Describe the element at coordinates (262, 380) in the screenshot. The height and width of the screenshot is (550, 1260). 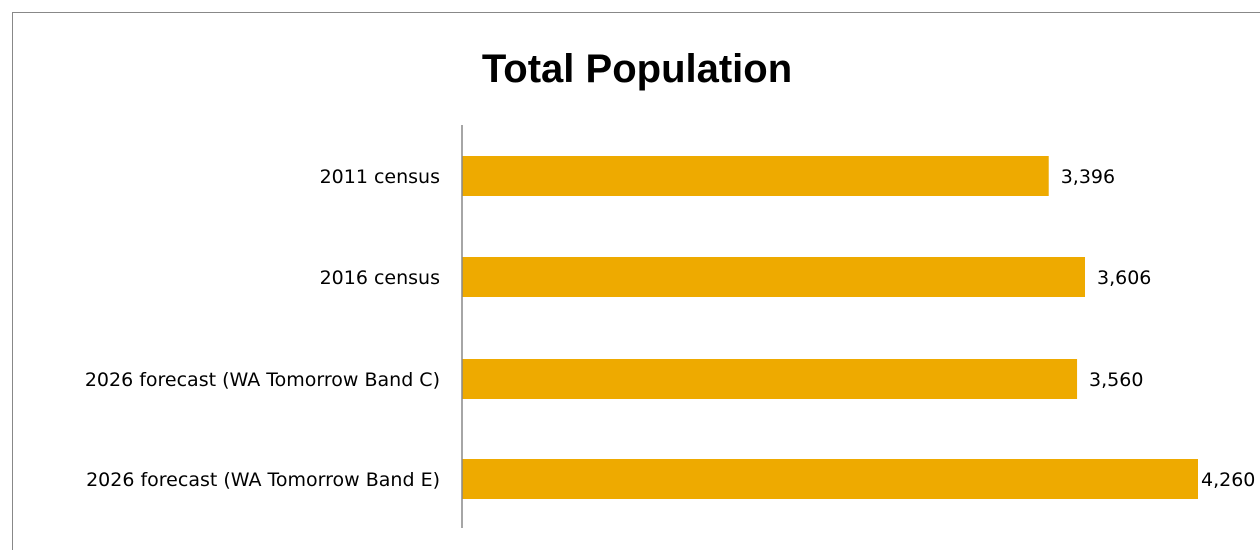
I see `category-label-2: 2026 forecast (WA Tomorrow Band C)` at that location.